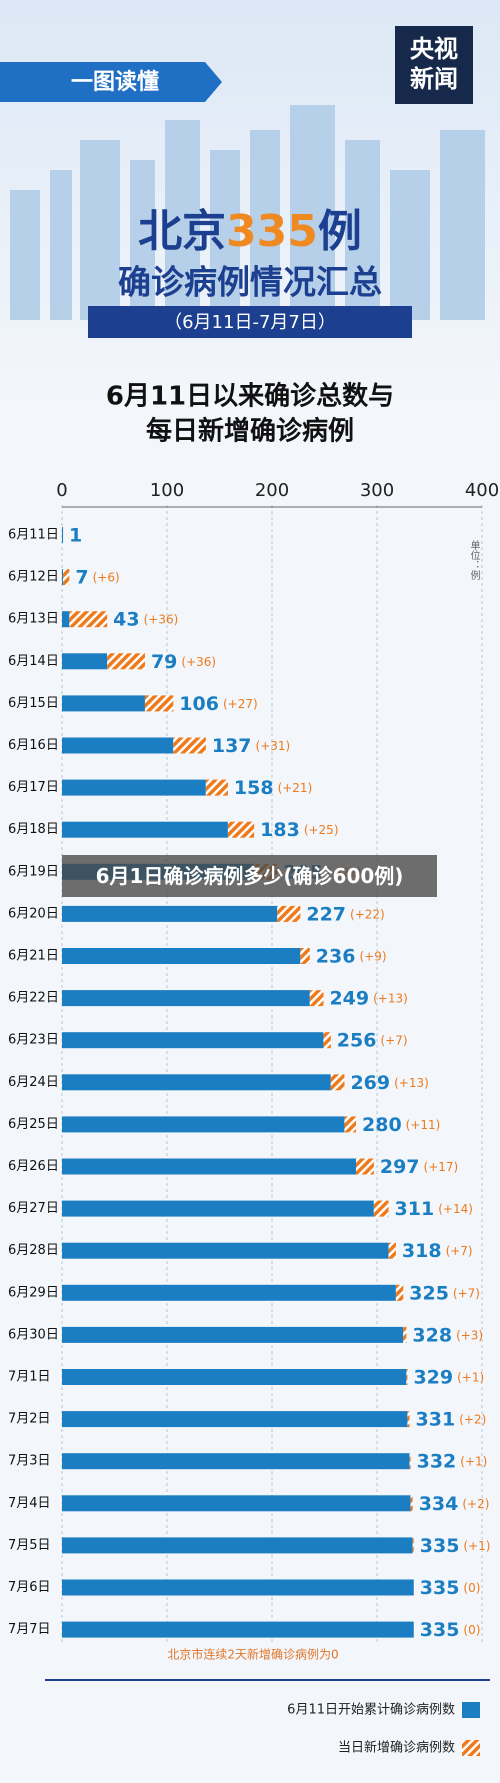  What do you see at coordinates (182, 231) in the screenshot?
I see `title-part: 北京` at bounding box center [182, 231].